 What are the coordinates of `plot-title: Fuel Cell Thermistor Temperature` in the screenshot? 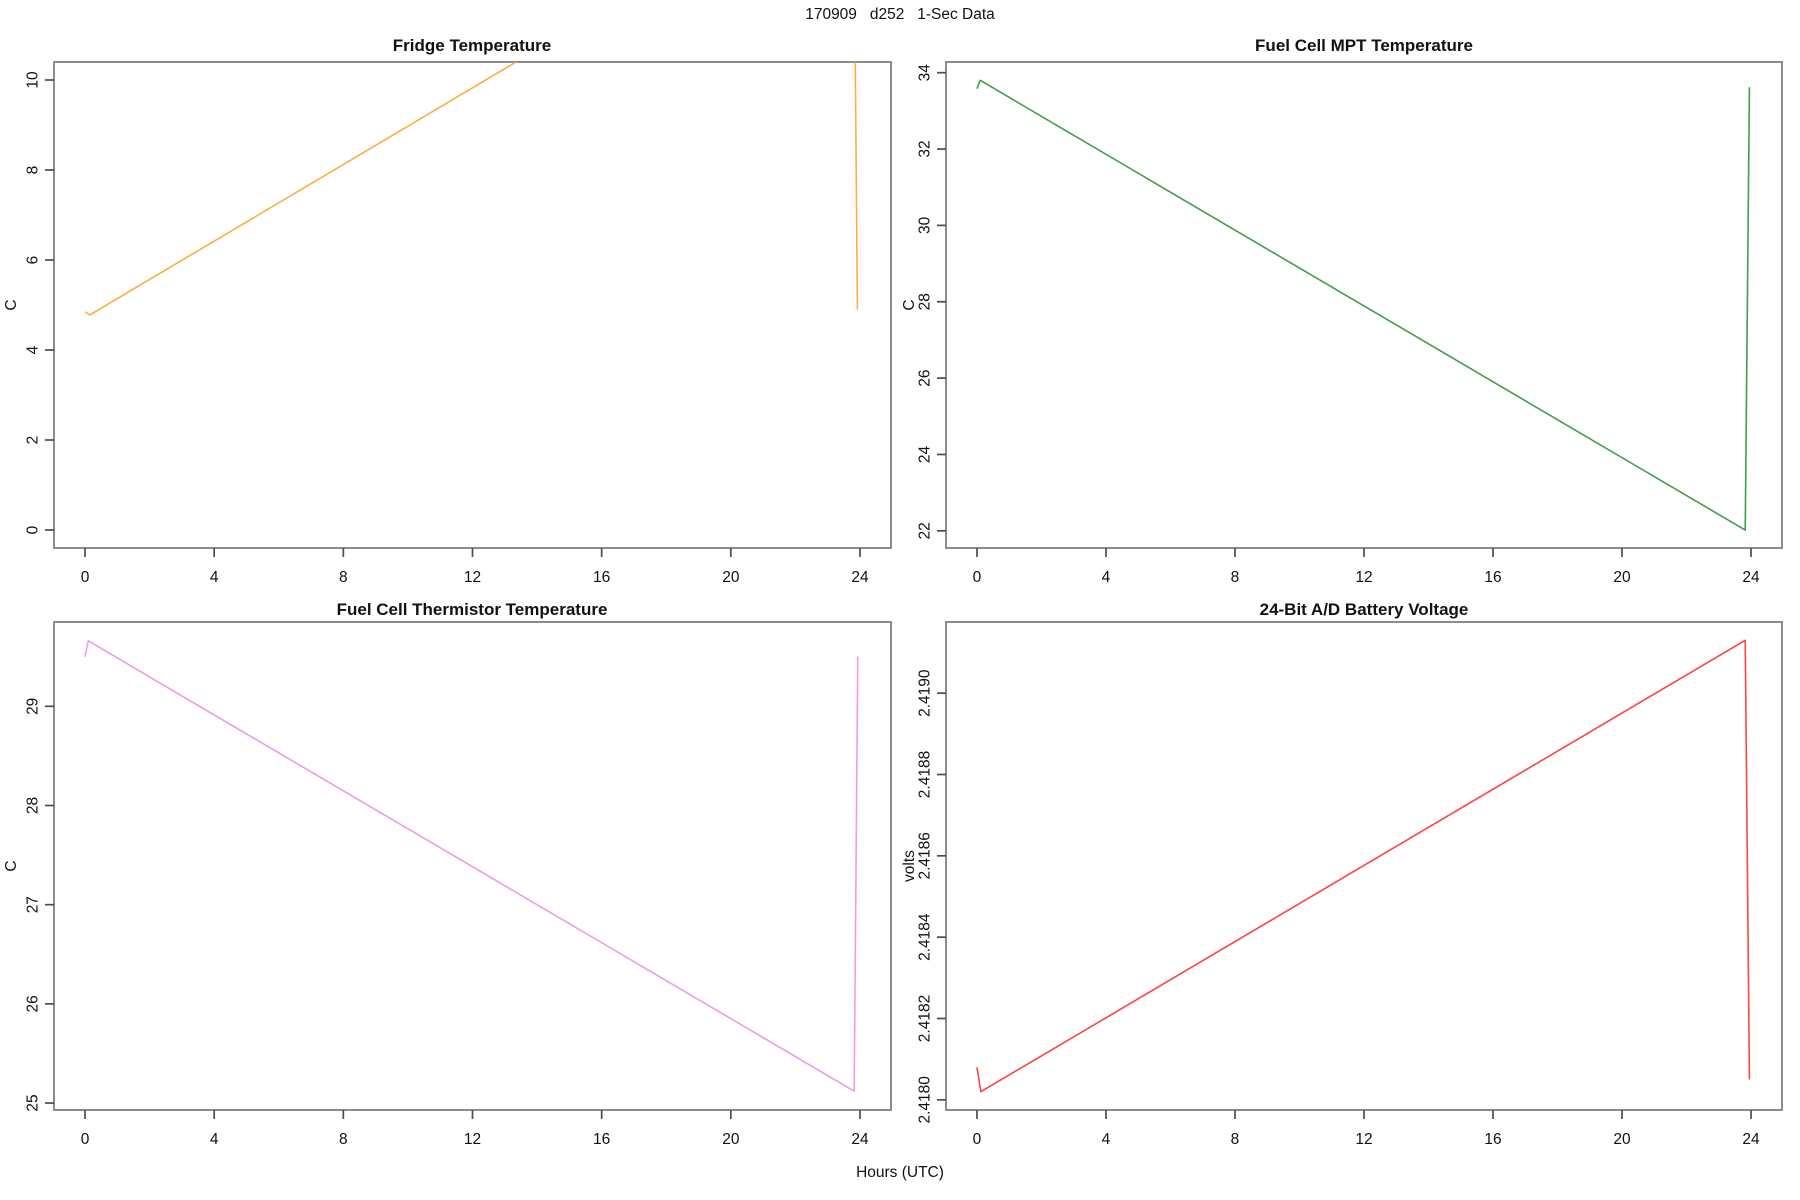 It's located at (472, 609).